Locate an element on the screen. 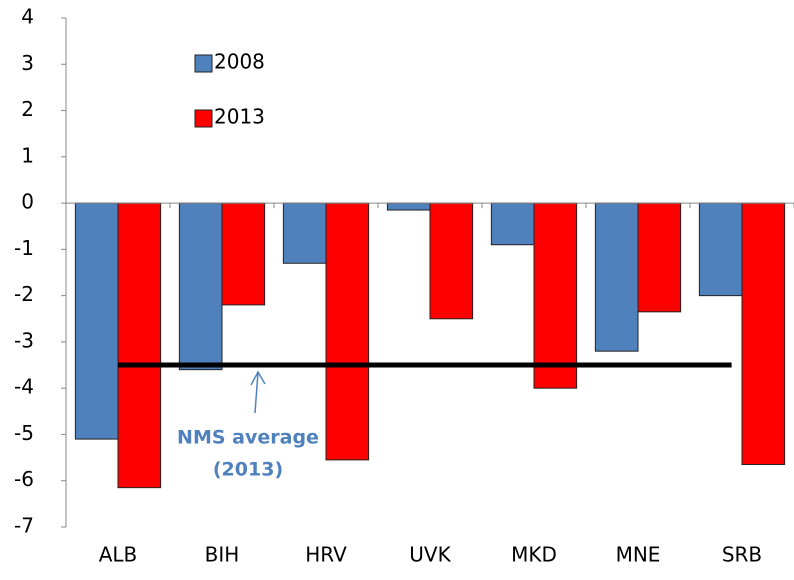 Image resolution: width=794 pixels, height=580 pixels. x-tick-label: UVK is located at coordinates (430, 555).